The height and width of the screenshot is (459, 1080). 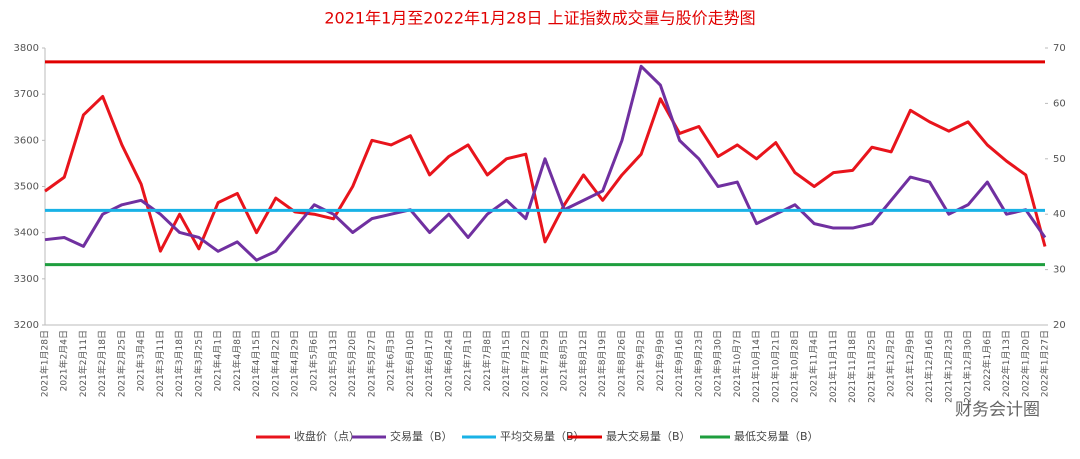 I want to click on x-tick-label: 2021年11月25日, so click(x=871, y=366).